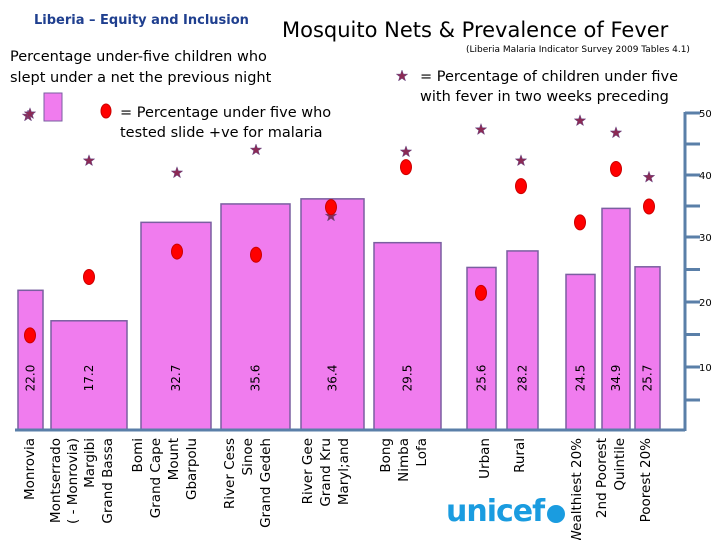 The image size is (720, 540). Describe the element at coordinates (174, 459) in the screenshot. I see `category-label: Mount` at that location.